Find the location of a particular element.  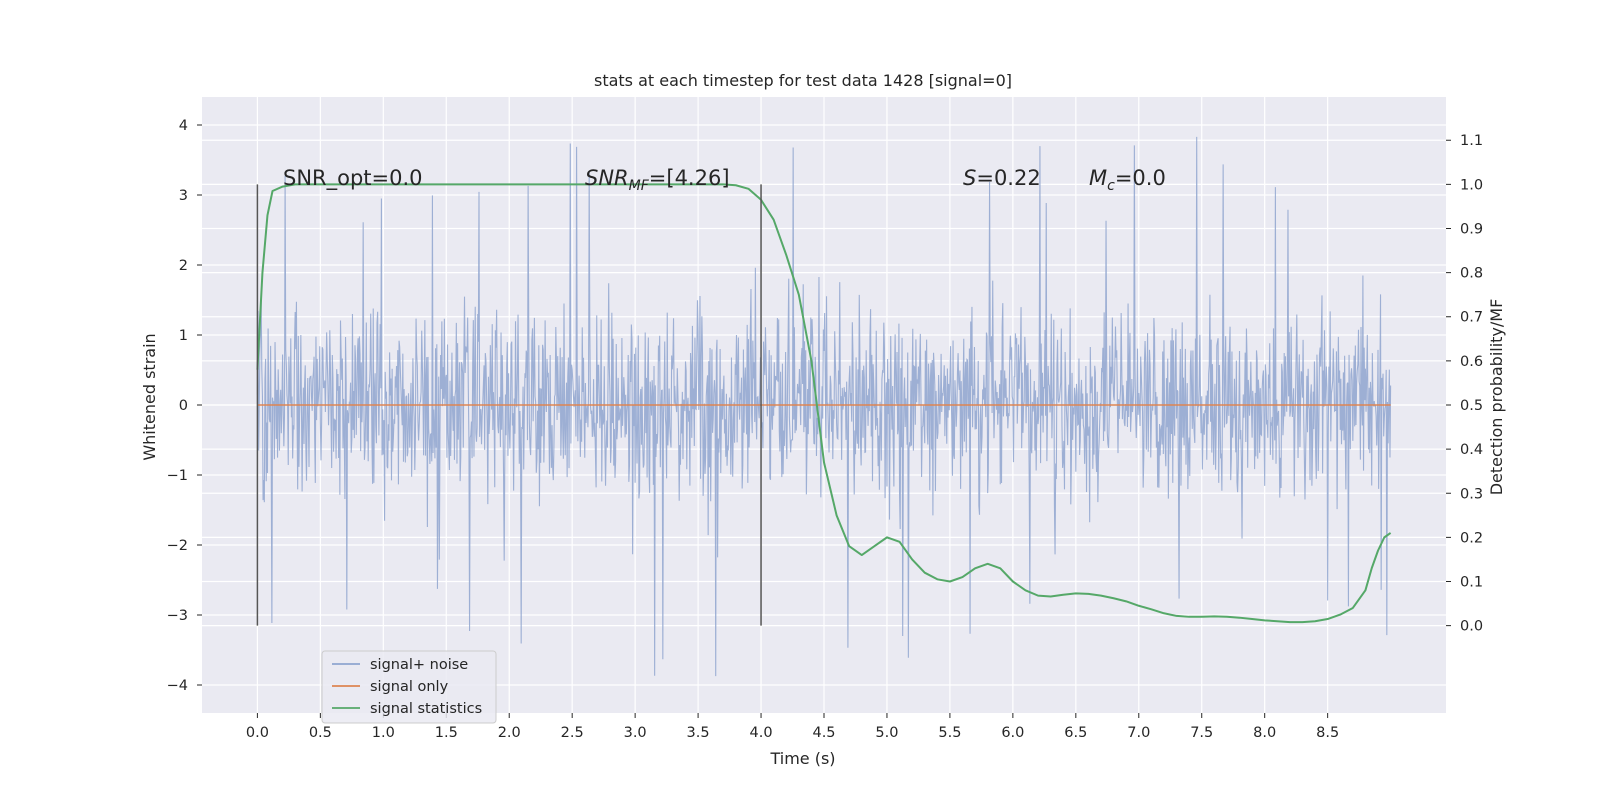

y-axis-label-right: Detection probability/MF is located at coordinates (1496, 397).